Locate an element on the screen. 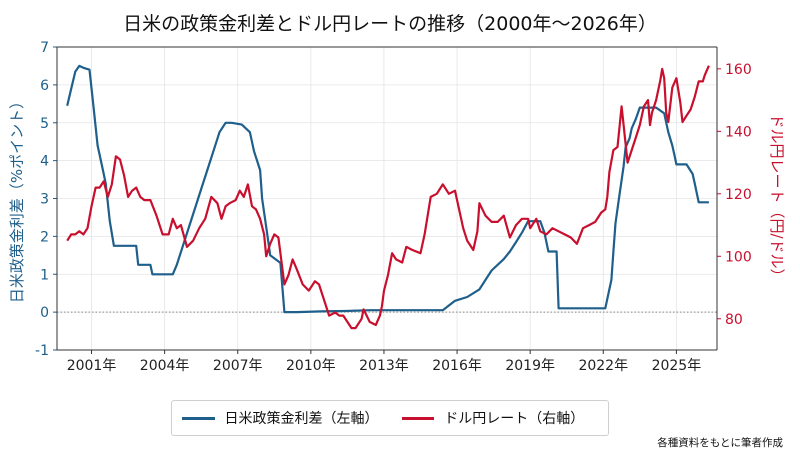 The height and width of the screenshot is (463, 800). y-axis-label-left: 日米政策金利差（%ポイント） is located at coordinates (17, 198).